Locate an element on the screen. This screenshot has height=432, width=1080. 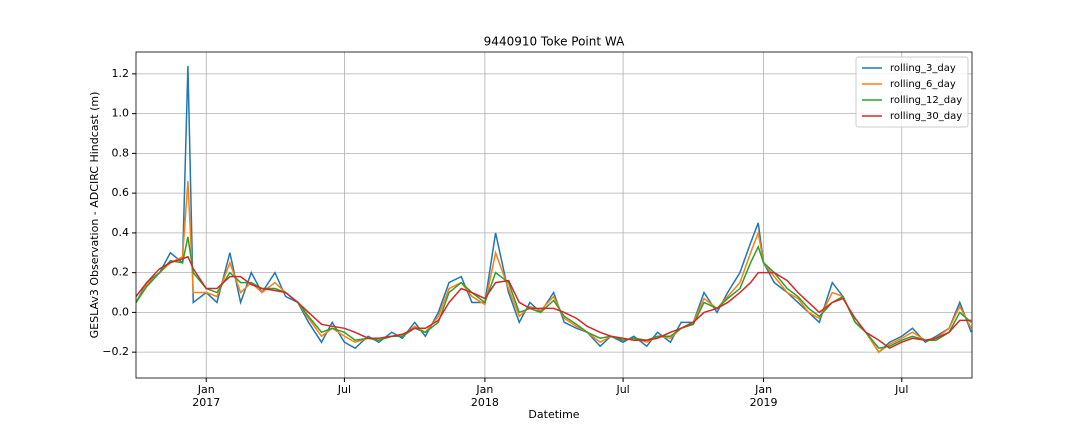
chart-title: 9440910 Toke Point WA is located at coordinates (554, 42).